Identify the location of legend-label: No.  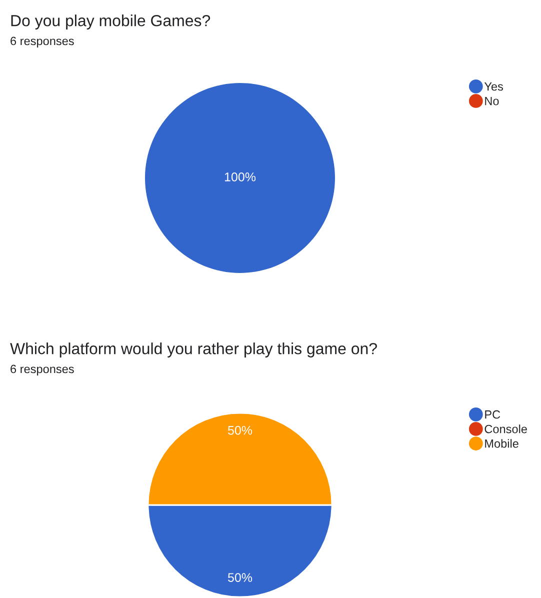
(492, 101).